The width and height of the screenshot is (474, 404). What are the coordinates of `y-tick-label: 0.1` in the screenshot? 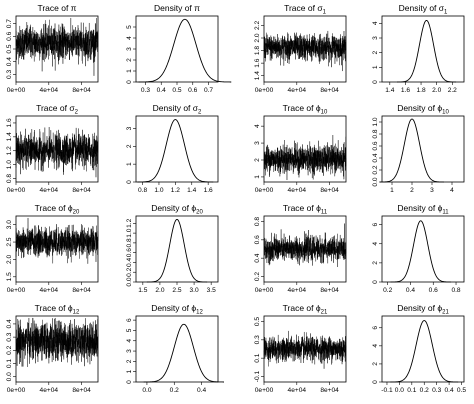 It's located at (257, 357).